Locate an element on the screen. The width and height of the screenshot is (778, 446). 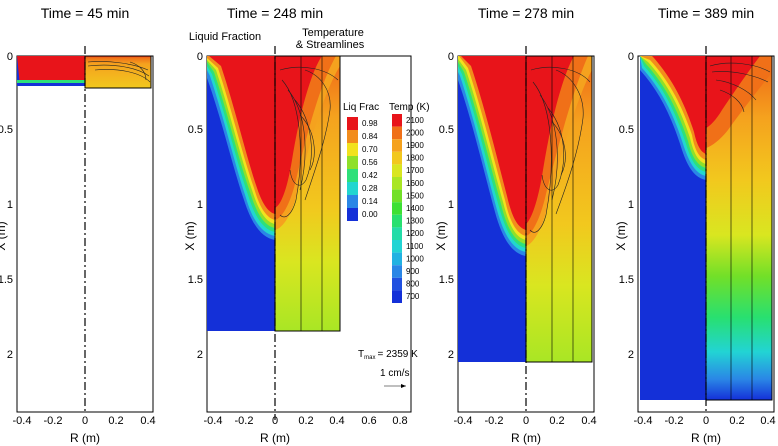
legend-title: Liq Frac is located at coordinates (361, 107).